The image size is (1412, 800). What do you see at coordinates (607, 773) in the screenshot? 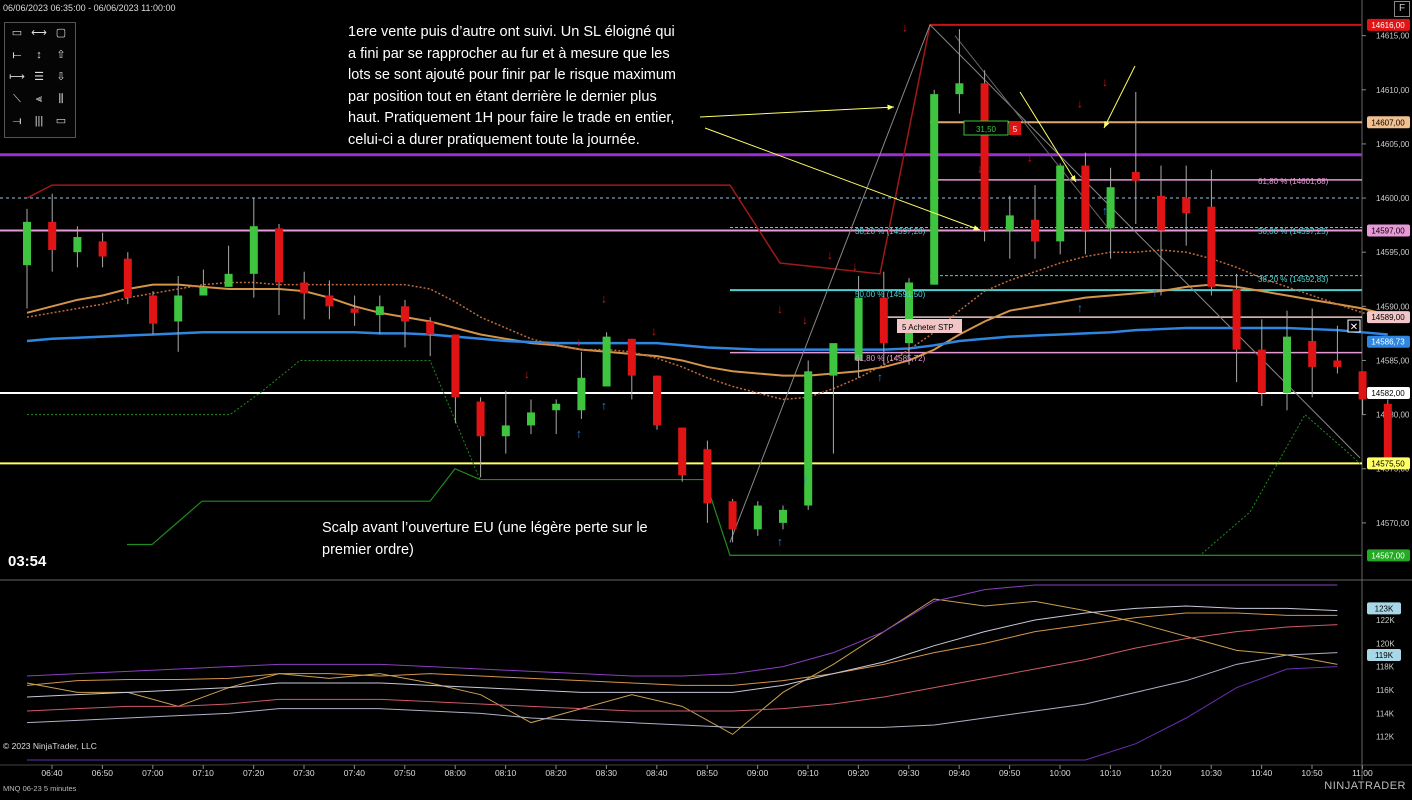
I see `time-tick-label: 08:30` at bounding box center [607, 773].